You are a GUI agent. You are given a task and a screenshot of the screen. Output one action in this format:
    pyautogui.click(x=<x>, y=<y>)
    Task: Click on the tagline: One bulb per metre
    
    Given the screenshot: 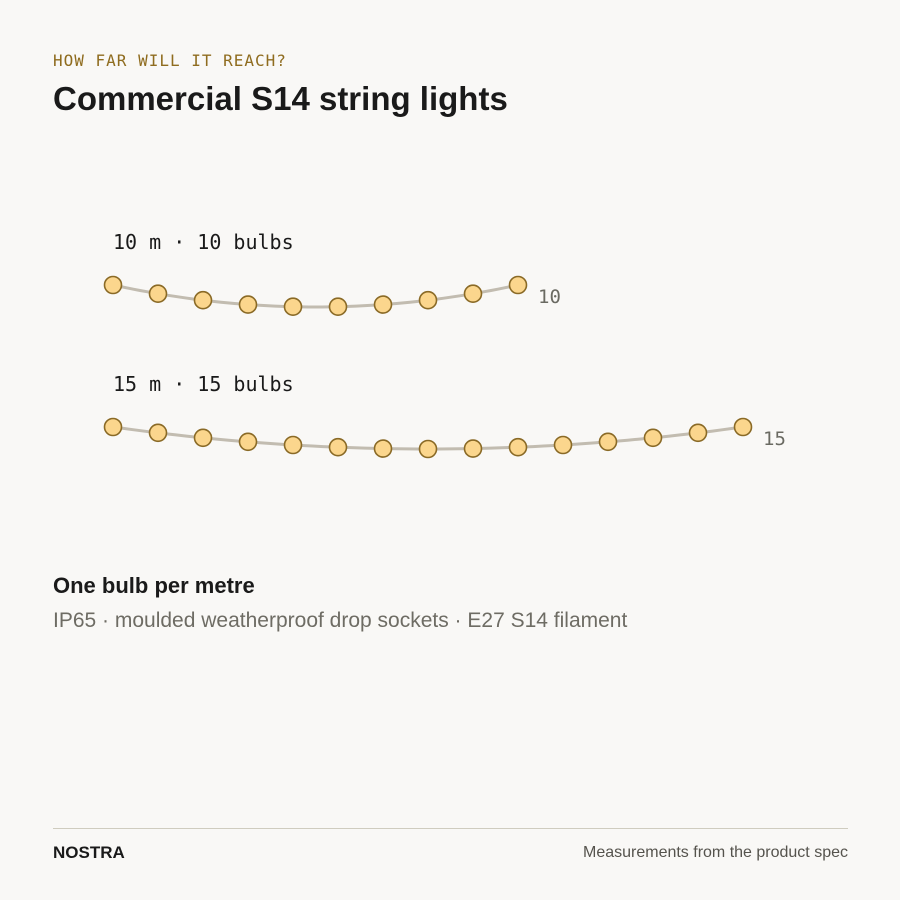 What is the action you would take?
    pyautogui.click(x=154, y=585)
    